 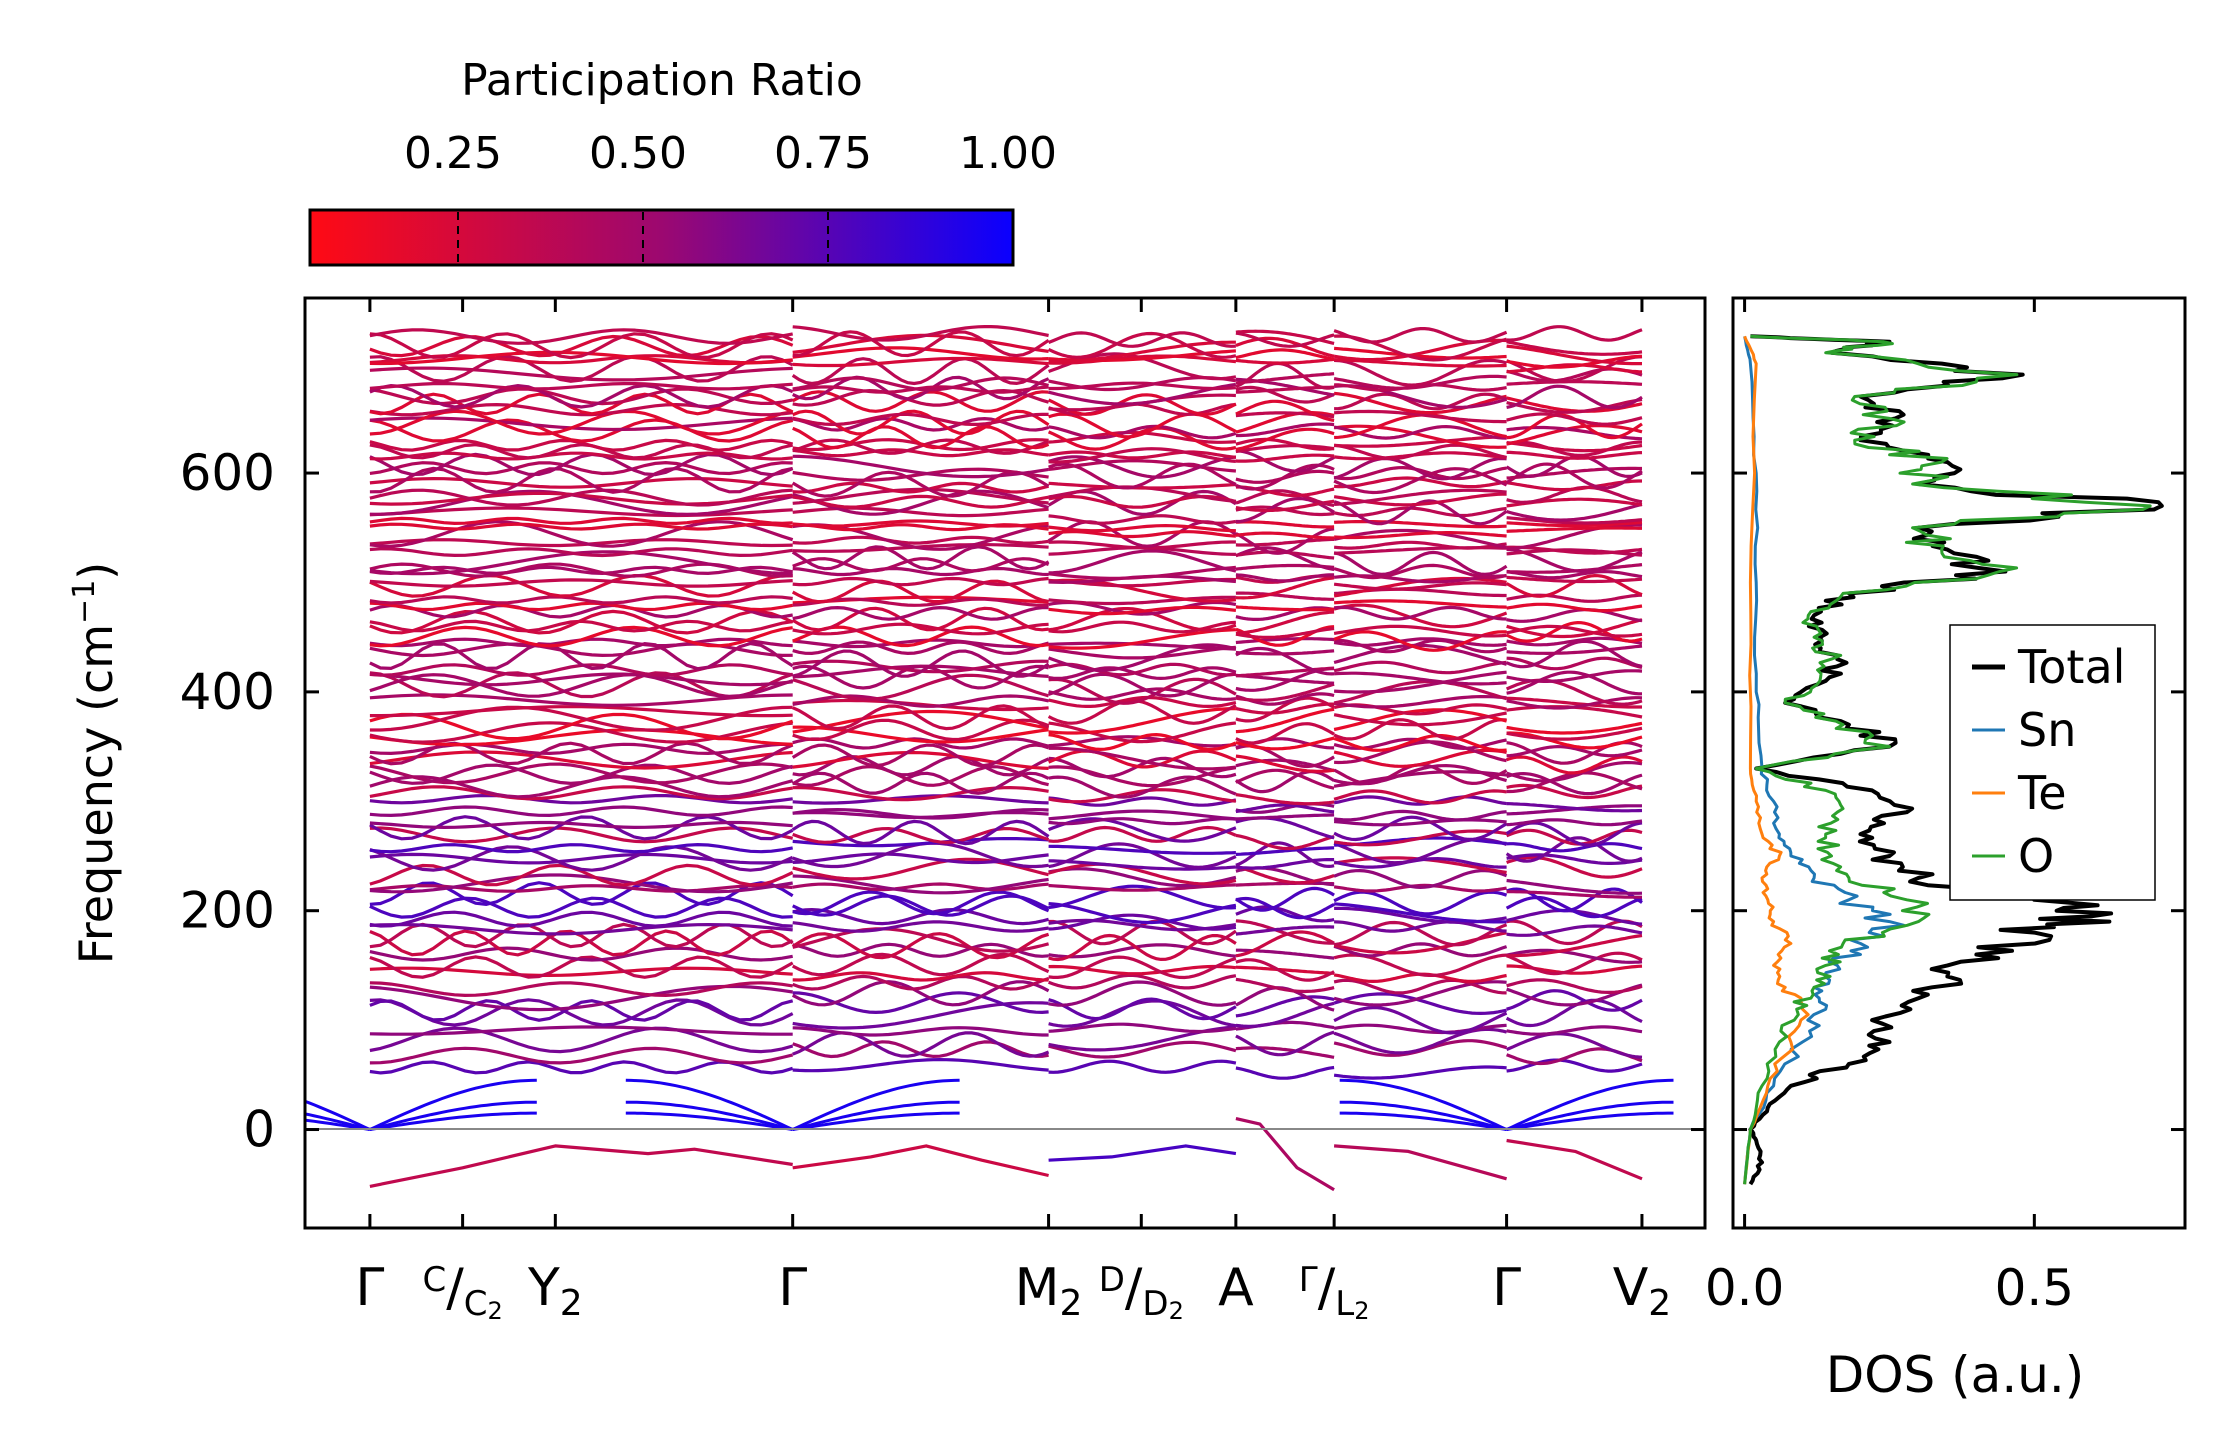 I want to click on k-label-sub: 2, so click(x=1659, y=1303).